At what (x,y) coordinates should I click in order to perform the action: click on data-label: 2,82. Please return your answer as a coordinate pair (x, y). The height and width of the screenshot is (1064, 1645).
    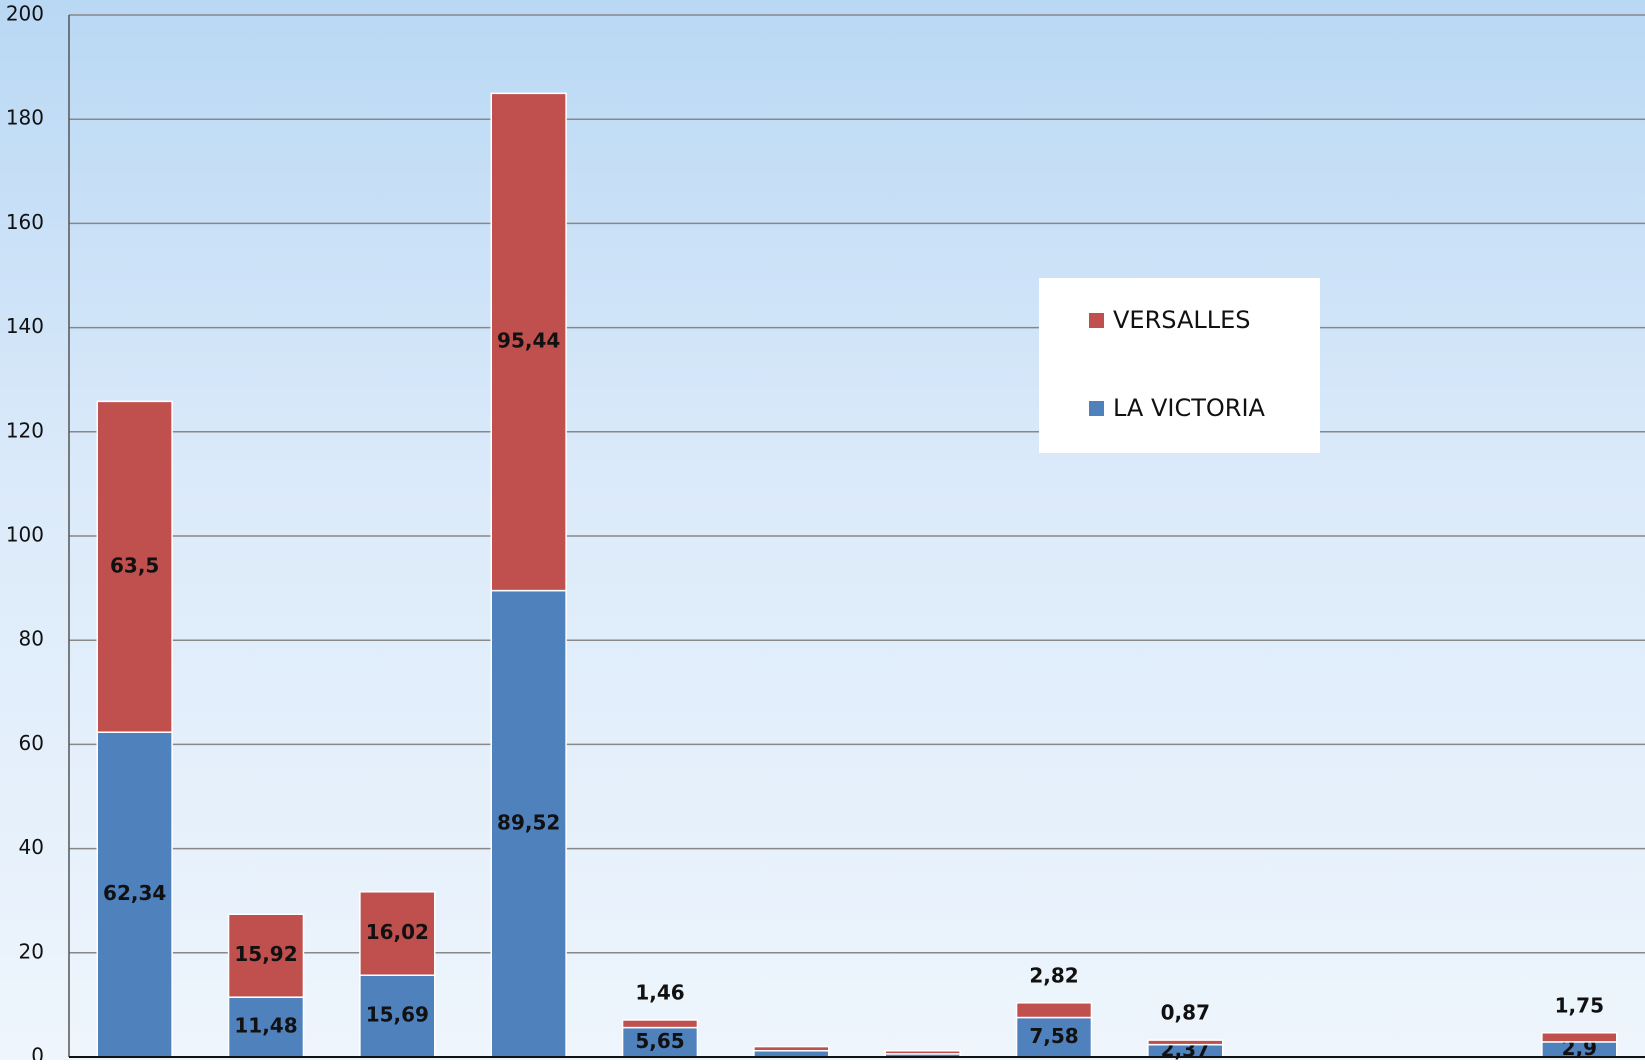
    Looking at the image, I should click on (1053, 975).